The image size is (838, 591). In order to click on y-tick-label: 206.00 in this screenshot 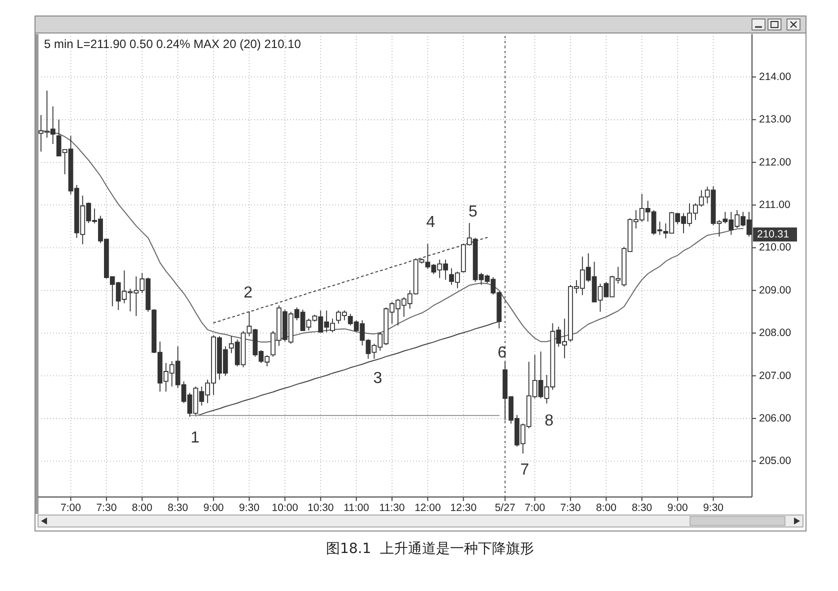, I will do `click(775, 418)`.